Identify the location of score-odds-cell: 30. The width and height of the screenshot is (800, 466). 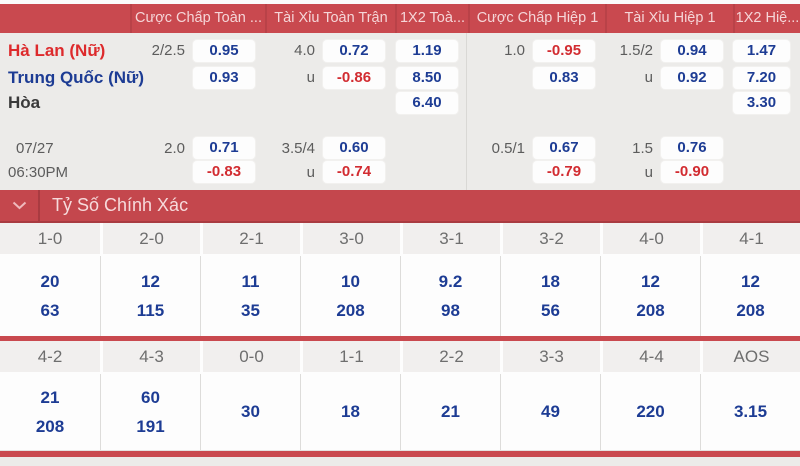
(250, 412).